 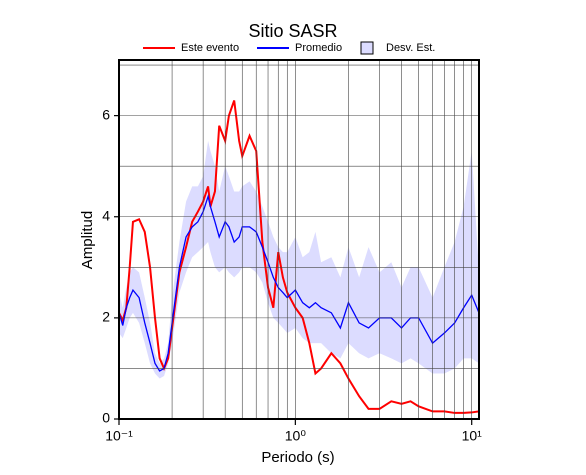 What do you see at coordinates (472, 436) in the screenshot?
I see `x-tick-label: 10¹` at bounding box center [472, 436].